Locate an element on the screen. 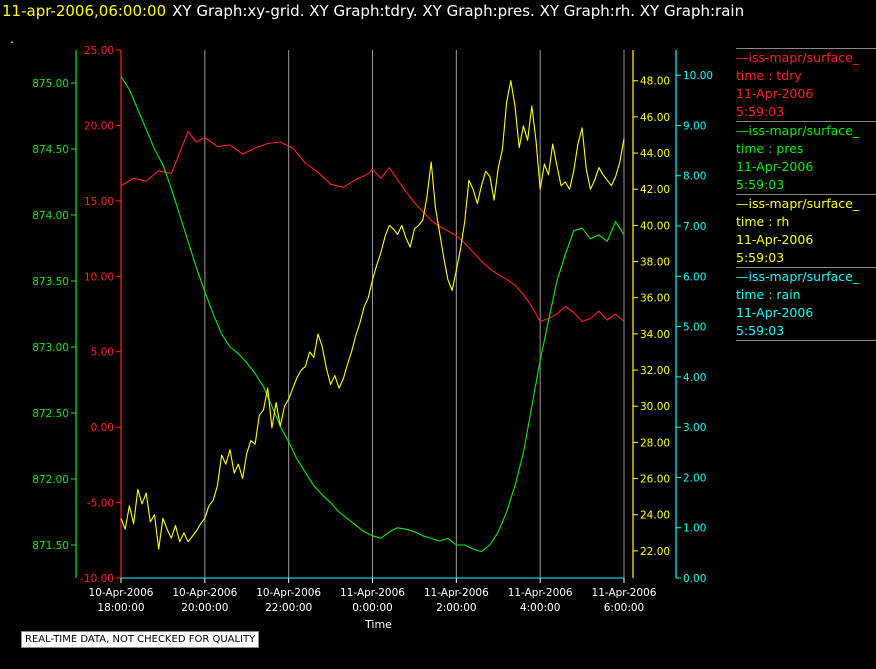  y-tick-label: 42.00 is located at coordinates (655, 190).